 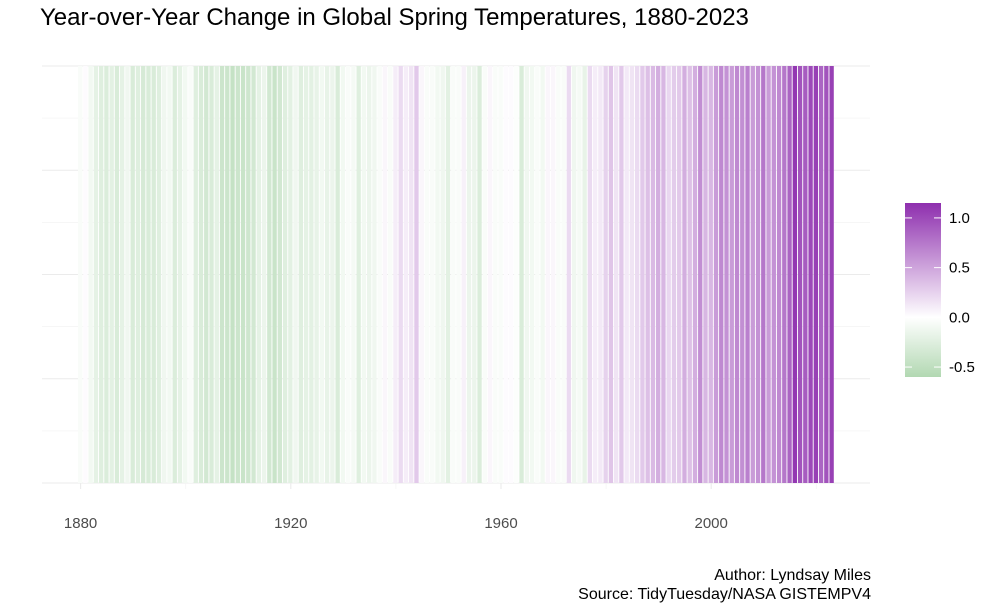 I want to click on x-tick-label: 2000, so click(x=711, y=523).